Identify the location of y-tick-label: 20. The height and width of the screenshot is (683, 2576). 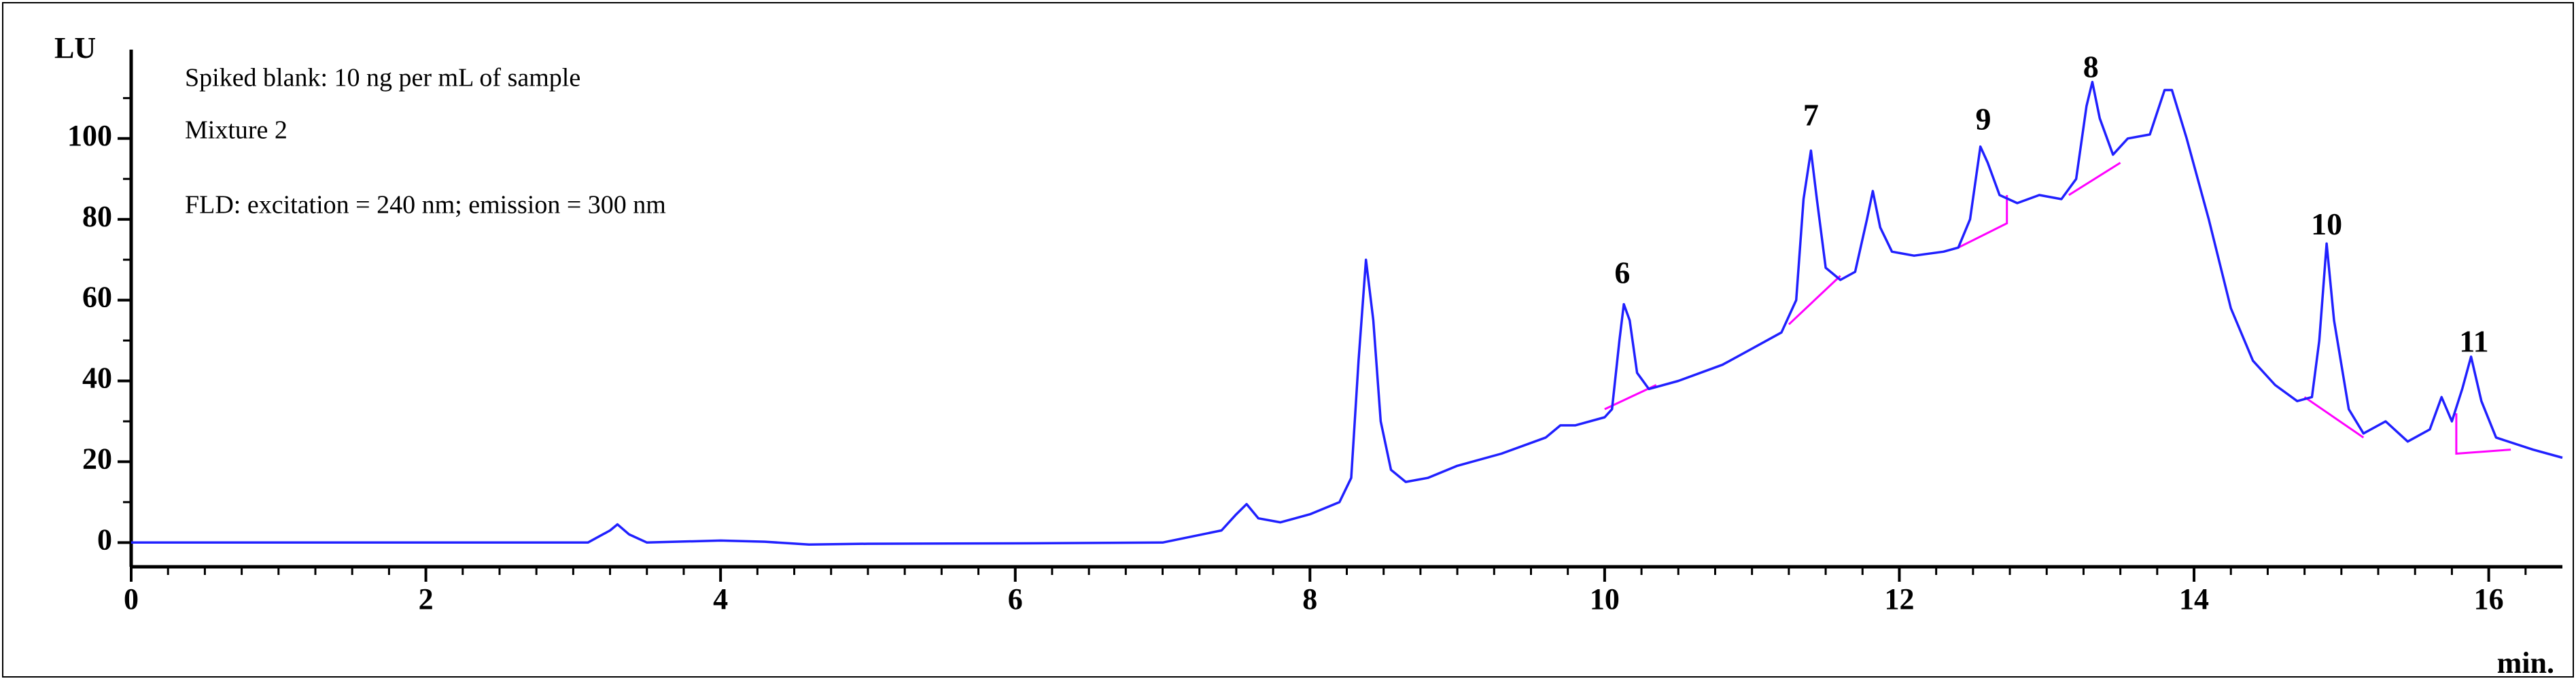
(97, 459).